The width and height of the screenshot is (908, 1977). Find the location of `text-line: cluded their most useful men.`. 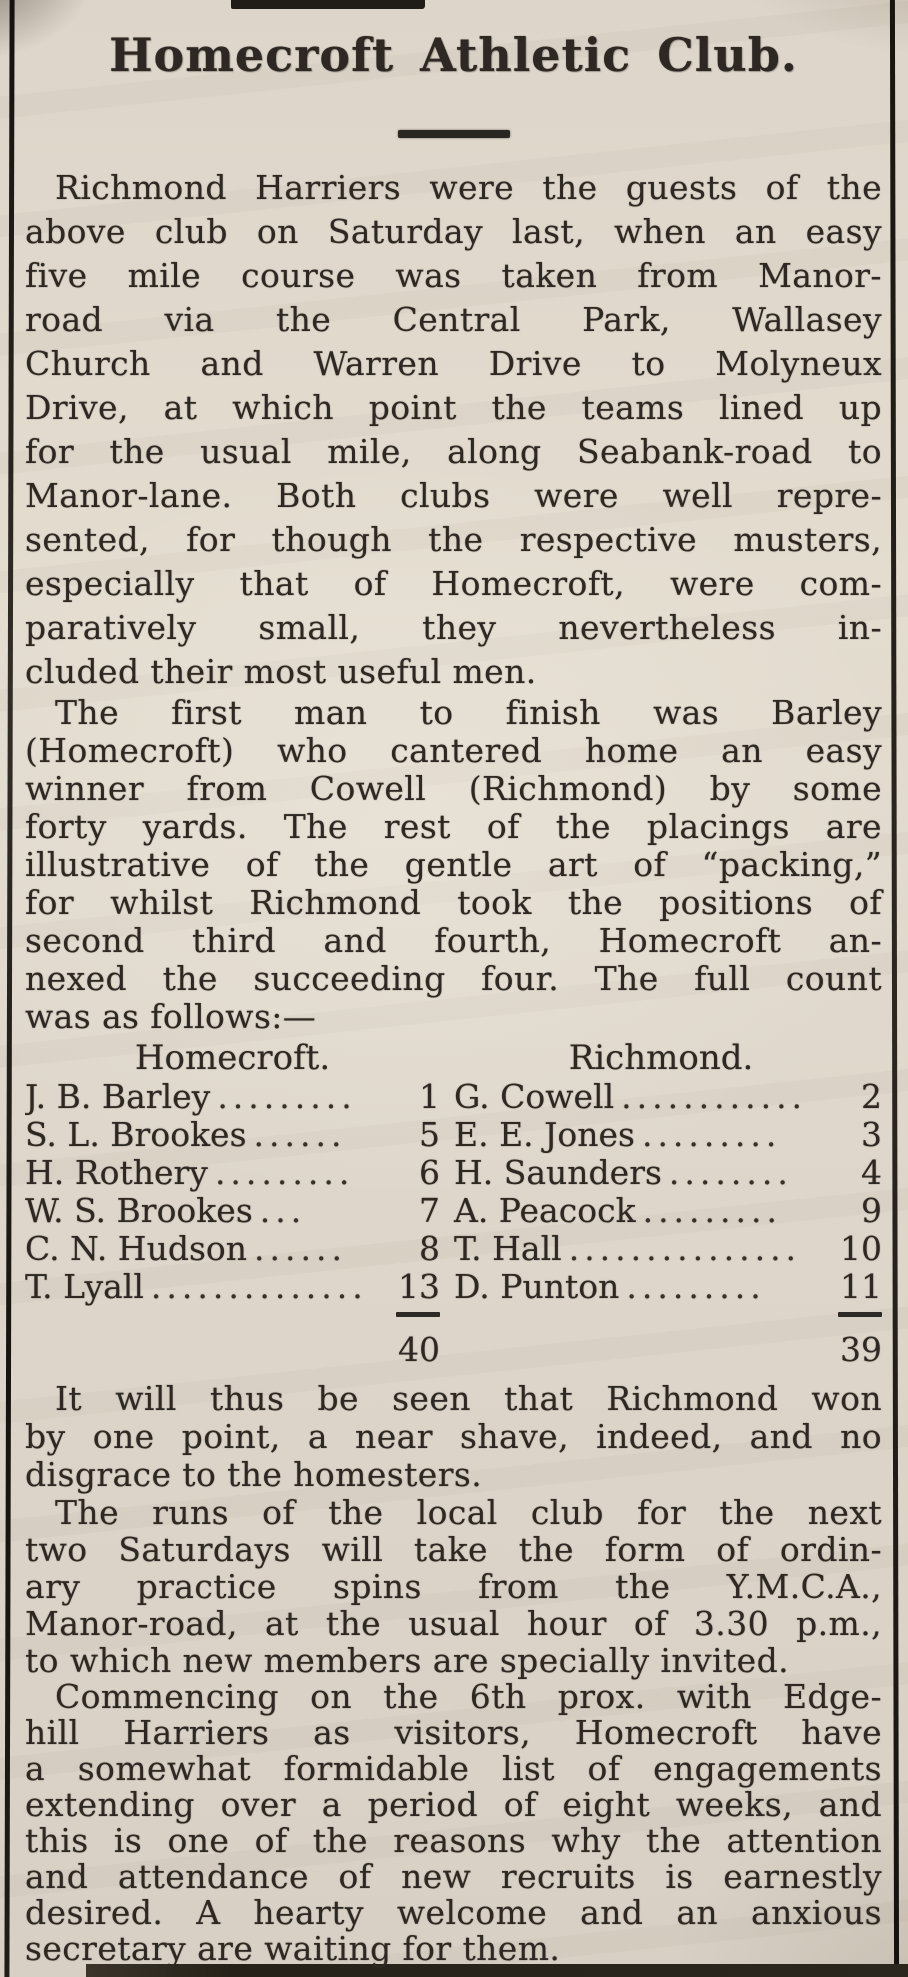

text-line: cluded their most useful men. is located at coordinates (281, 671).